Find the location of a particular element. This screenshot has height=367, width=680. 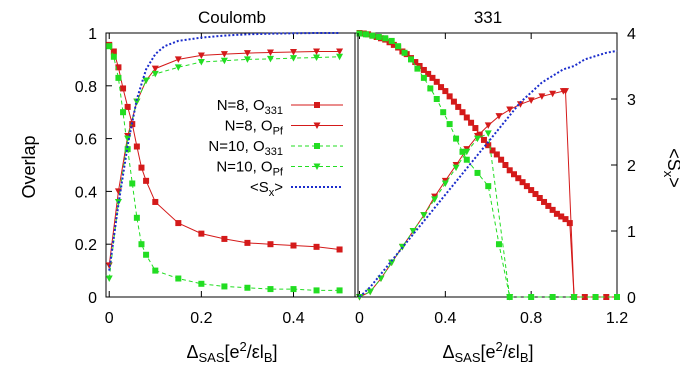

x-tick-label-331: 0 is located at coordinates (359, 318).